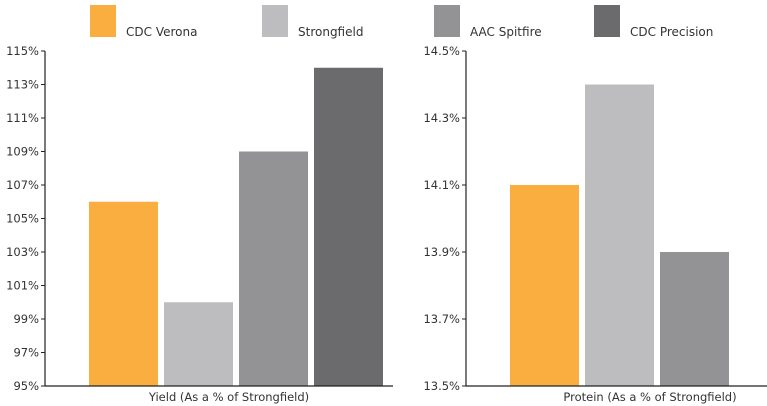 This screenshot has height=406, width=767. I want to click on y-tick-label: 97%, so click(26, 353).